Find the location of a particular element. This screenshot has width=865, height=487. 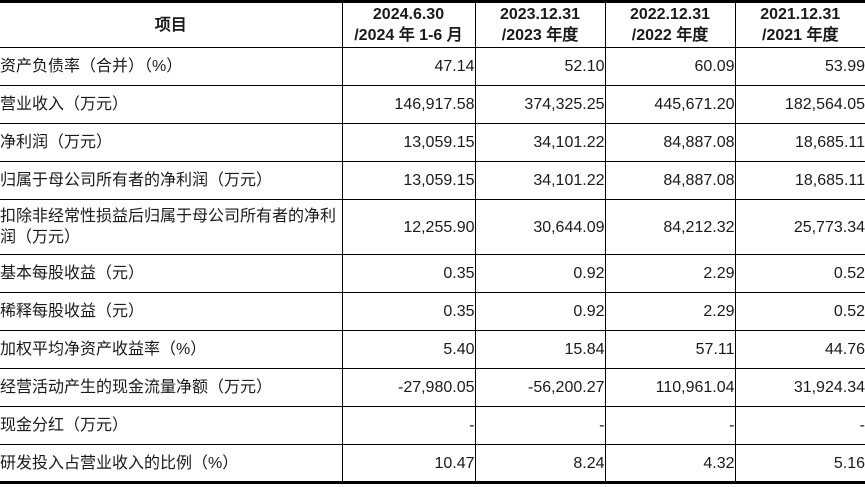

cell-value: -56,200.27 is located at coordinates (539, 387).